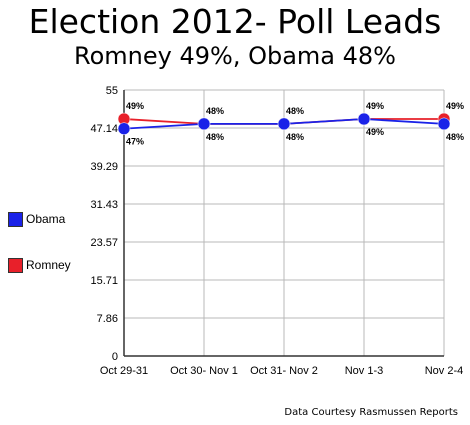  I want to click on data-label-obama: 47%, so click(135, 142).